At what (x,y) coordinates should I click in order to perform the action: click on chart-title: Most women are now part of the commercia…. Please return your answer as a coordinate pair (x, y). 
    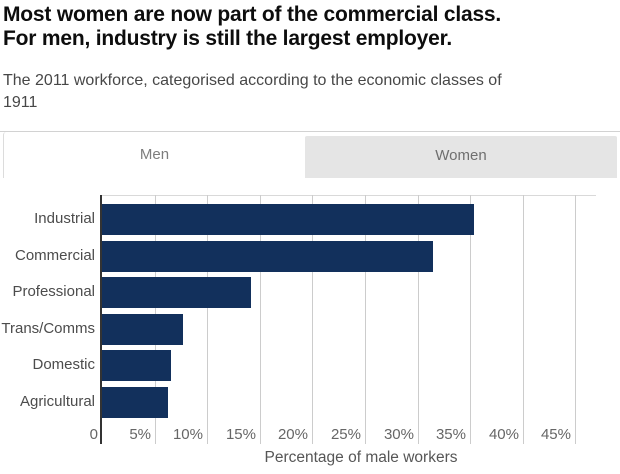
    Looking at the image, I should click on (283, 27).